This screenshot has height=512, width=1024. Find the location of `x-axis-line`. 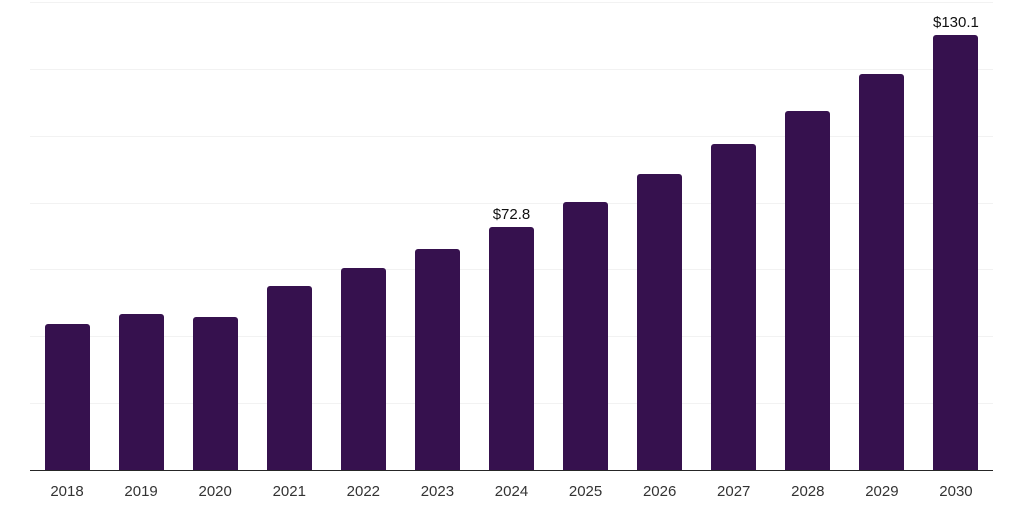

x-axis-line is located at coordinates (511, 470).